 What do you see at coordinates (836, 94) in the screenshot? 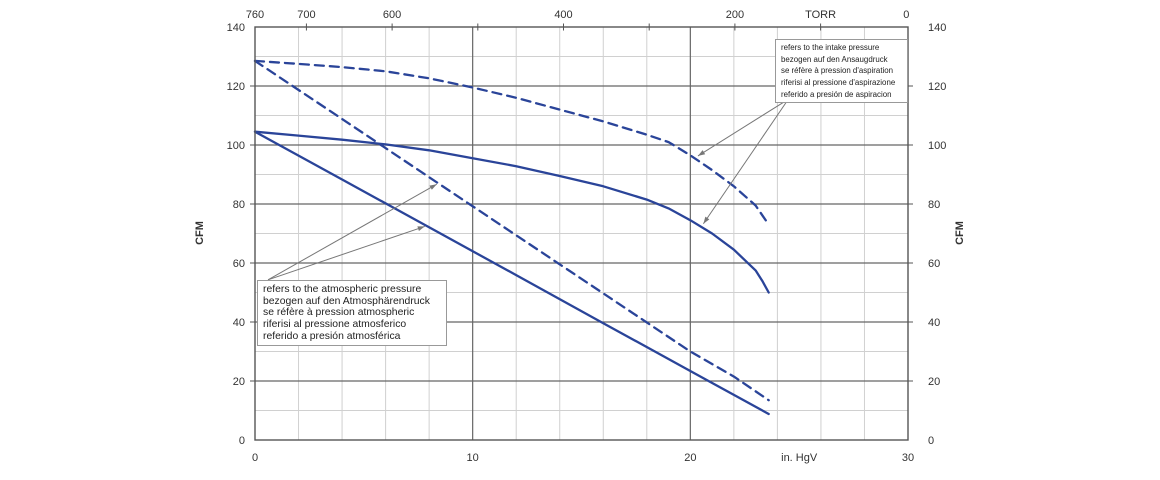
I see `note-line: referido a presión de aspiracion` at bounding box center [836, 94].